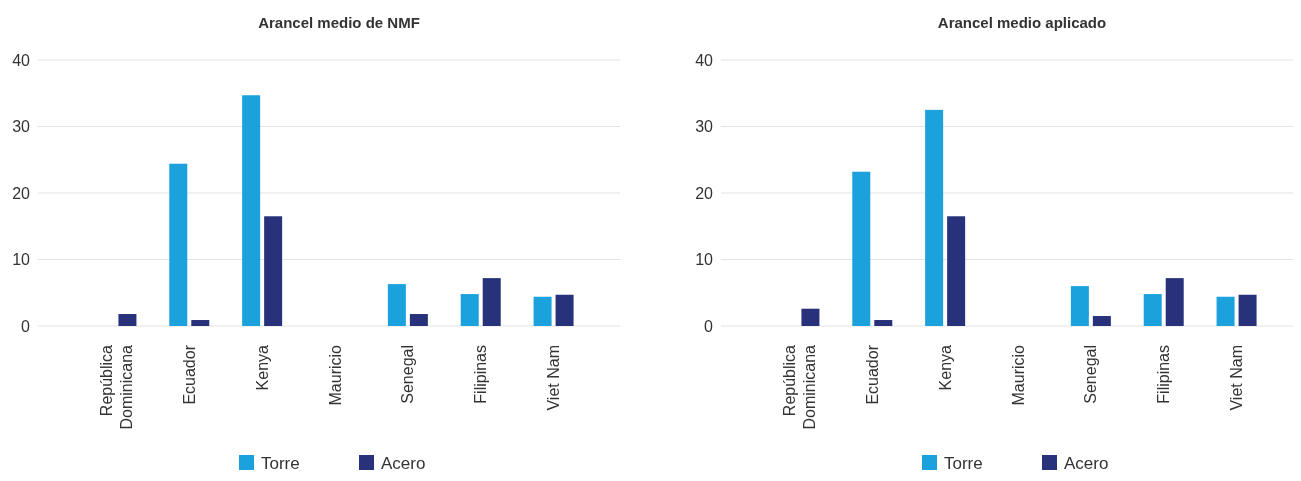 This screenshot has width=1301, height=481. Describe the element at coordinates (1022, 22) in the screenshot. I see `chart-title: Arancel medio aplicado` at that location.